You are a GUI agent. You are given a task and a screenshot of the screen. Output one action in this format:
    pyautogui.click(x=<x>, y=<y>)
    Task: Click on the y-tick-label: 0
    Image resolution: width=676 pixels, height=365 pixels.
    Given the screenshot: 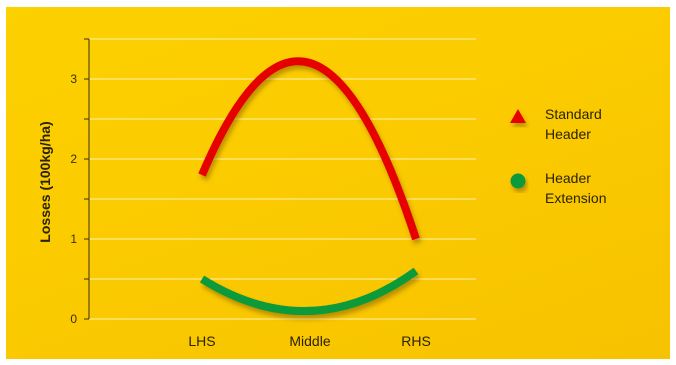 What is the action you would take?
    pyautogui.click(x=73, y=319)
    